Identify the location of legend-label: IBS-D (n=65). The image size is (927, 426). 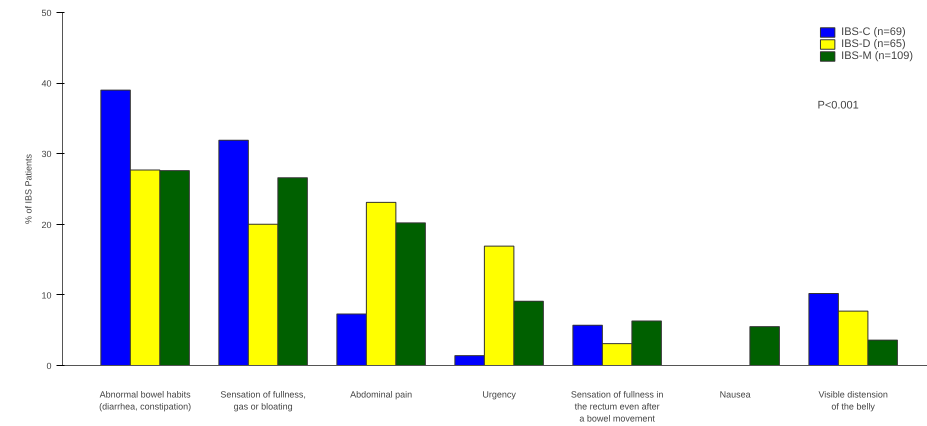
(873, 44).